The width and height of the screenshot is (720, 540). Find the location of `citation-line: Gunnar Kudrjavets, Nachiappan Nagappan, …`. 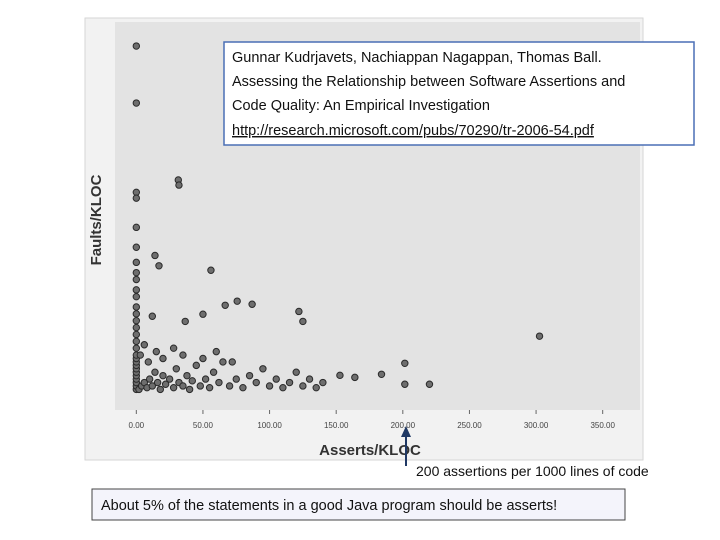

citation-line: Gunnar Kudrjavets, Nachiappan Nagappan, … is located at coordinates (417, 58).